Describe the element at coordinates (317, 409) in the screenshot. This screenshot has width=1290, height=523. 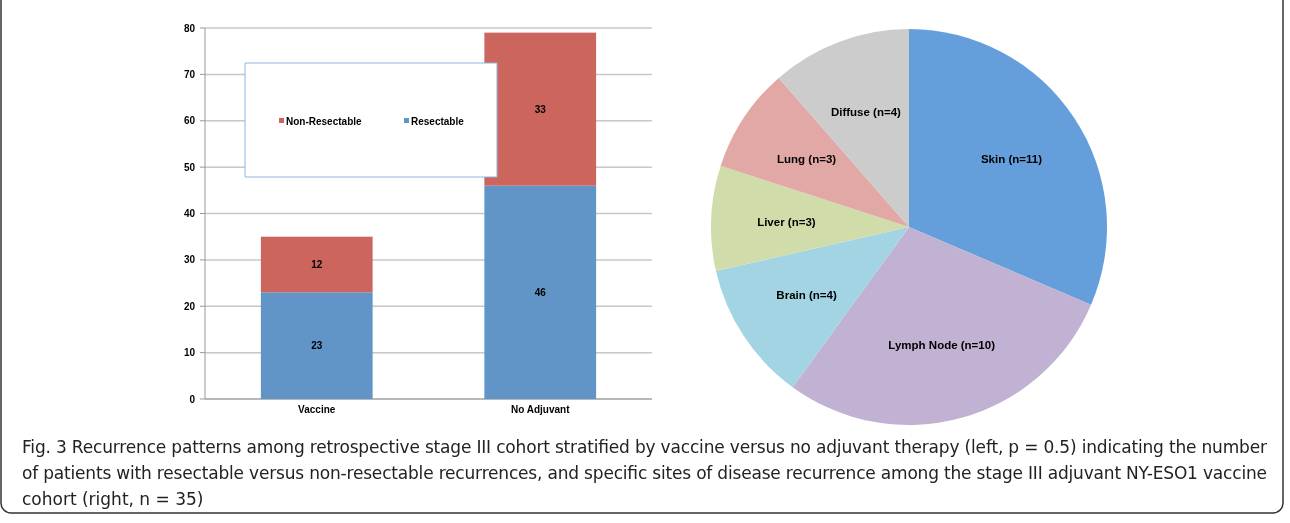
I see `x-tick-label: Vaccine` at that location.